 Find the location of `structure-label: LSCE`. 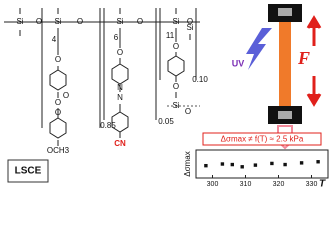

structure-label: LSCE is located at coordinates (28, 171).